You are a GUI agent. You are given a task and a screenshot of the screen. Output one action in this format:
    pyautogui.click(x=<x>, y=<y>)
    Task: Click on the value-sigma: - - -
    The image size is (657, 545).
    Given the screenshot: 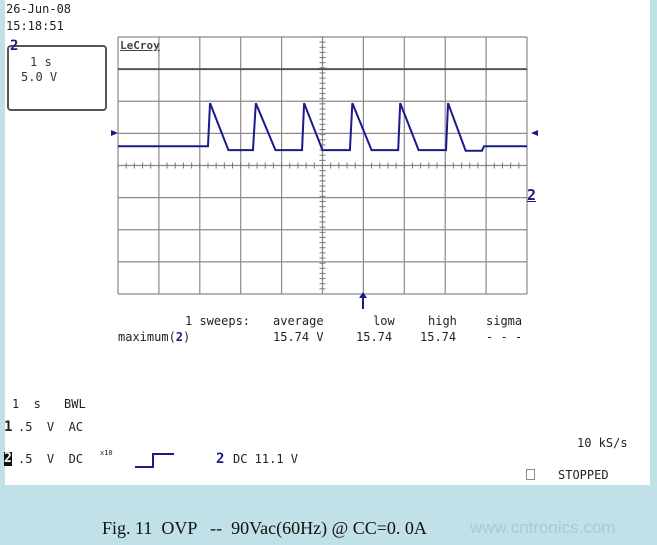 What is the action you would take?
    pyautogui.click(x=504, y=337)
    